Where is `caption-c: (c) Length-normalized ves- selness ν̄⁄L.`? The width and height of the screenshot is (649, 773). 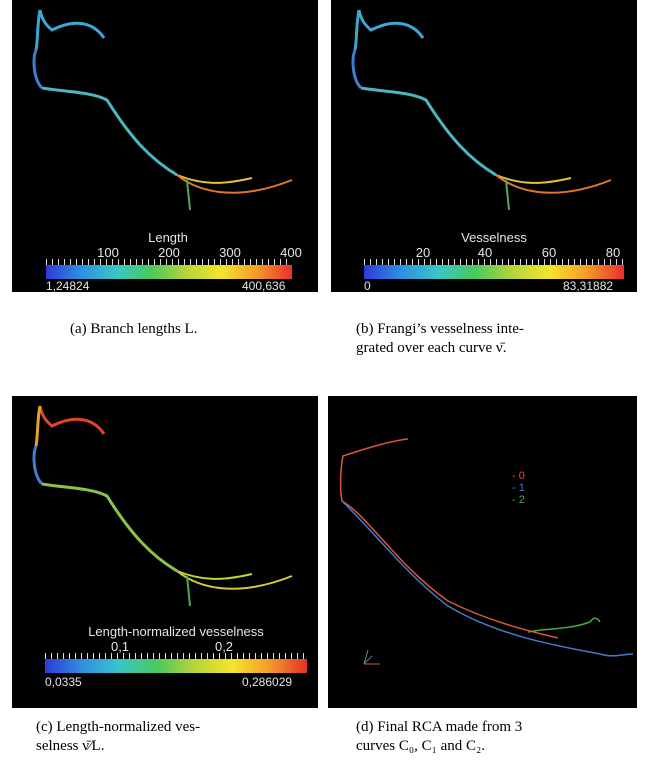
caption-c: (c) Length-normalized ves- selness ν̄⁄L. is located at coordinates (118, 736).